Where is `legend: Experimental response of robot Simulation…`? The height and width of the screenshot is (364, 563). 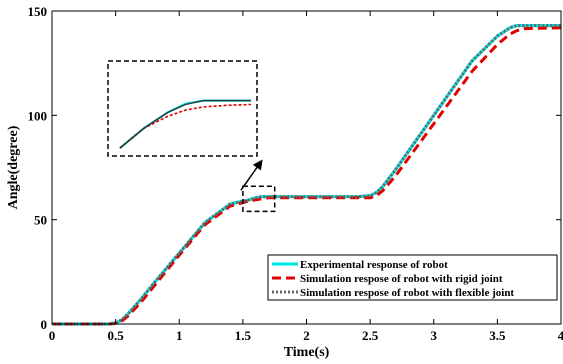
legend: Experimental response of robot Simulation… is located at coordinates (412, 277).